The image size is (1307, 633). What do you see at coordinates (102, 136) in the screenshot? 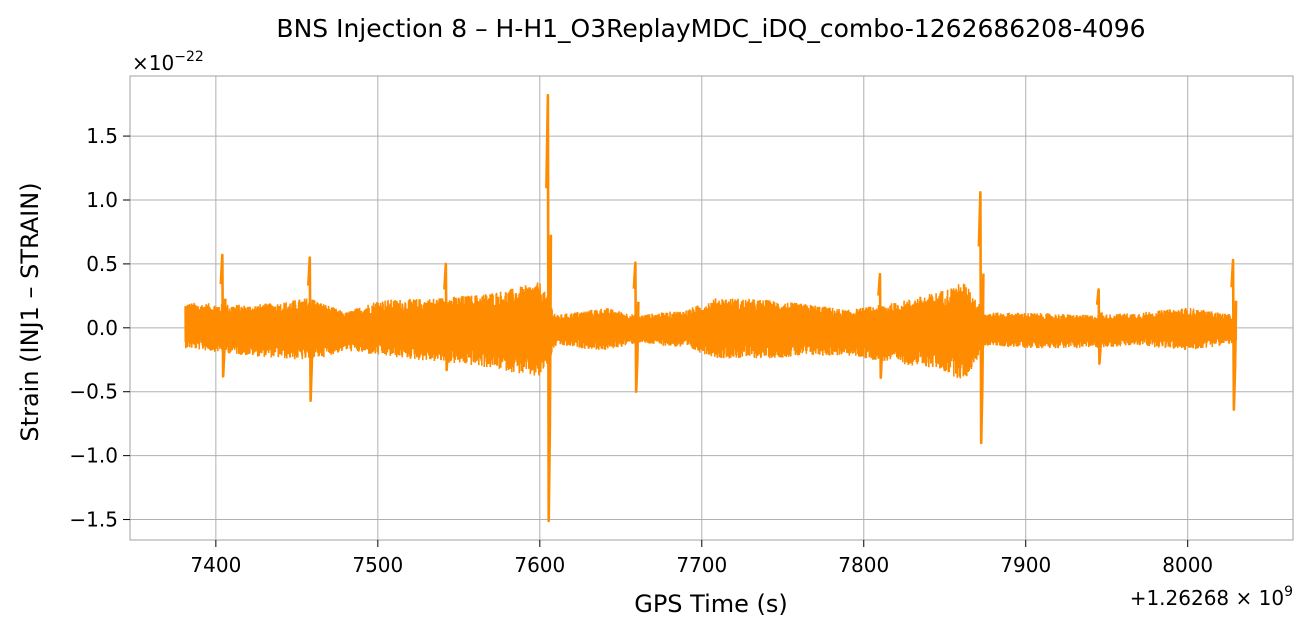
I see `y-tick-label: 1.5` at bounding box center [102, 136].